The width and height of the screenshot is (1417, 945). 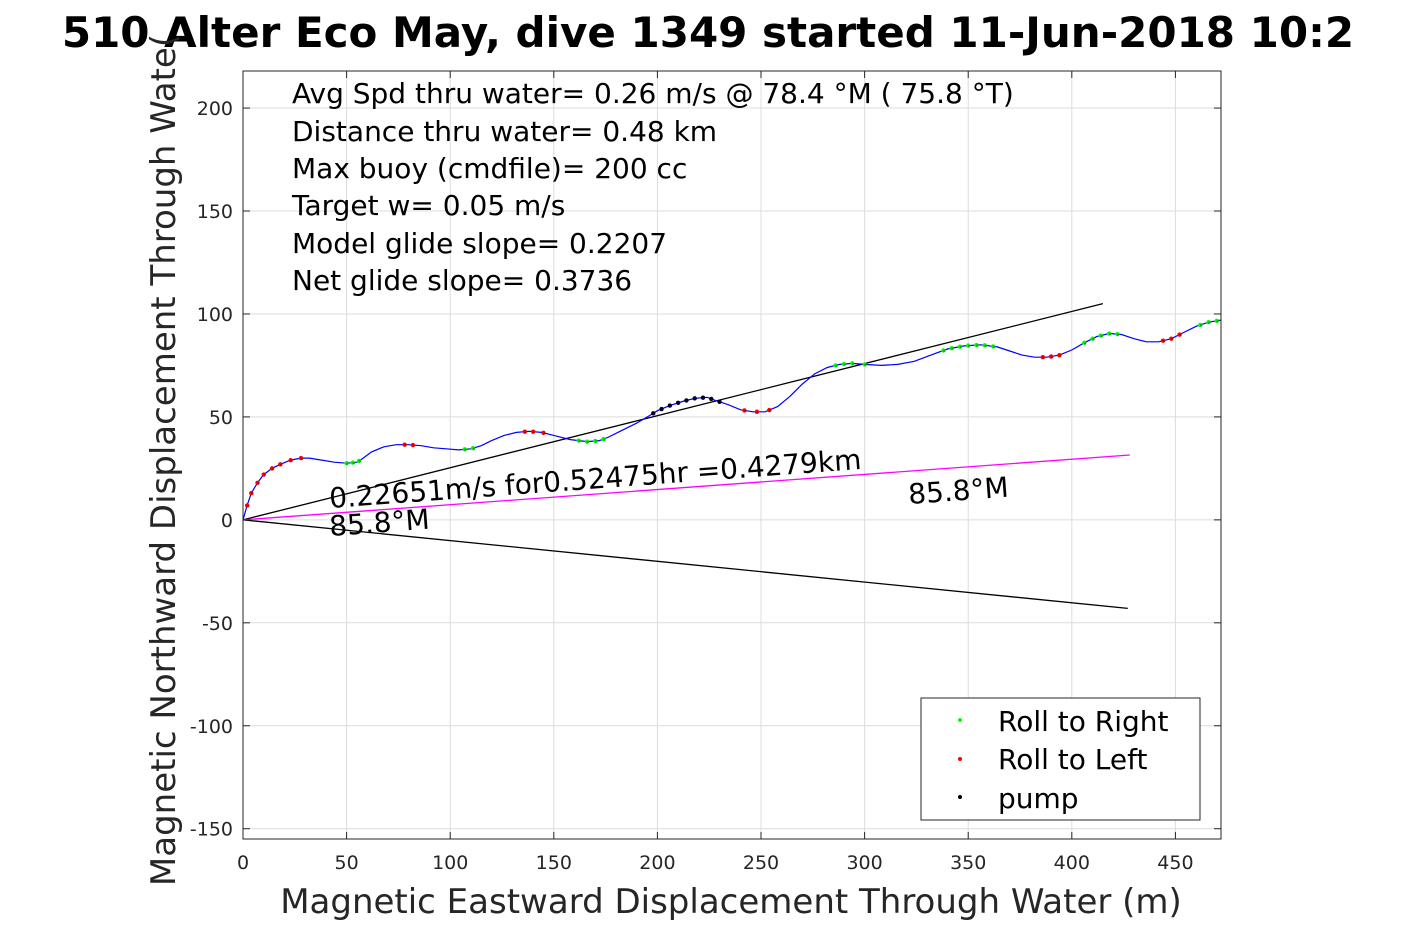 What do you see at coordinates (450, 863) in the screenshot?
I see `x-tick-label: 100` at bounding box center [450, 863].